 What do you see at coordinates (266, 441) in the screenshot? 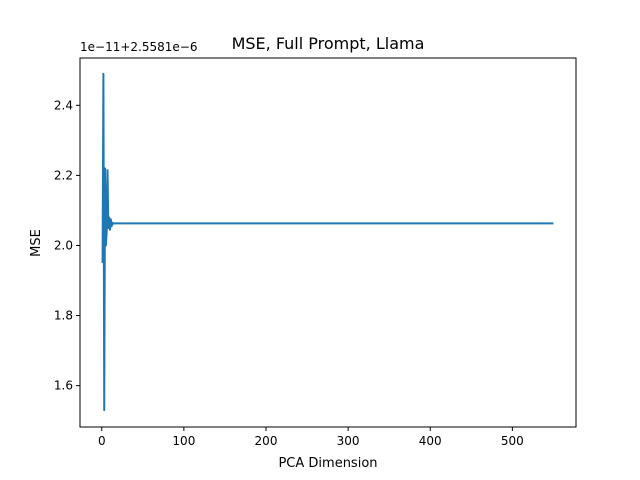
I see `x-tick-label: 200` at bounding box center [266, 441].